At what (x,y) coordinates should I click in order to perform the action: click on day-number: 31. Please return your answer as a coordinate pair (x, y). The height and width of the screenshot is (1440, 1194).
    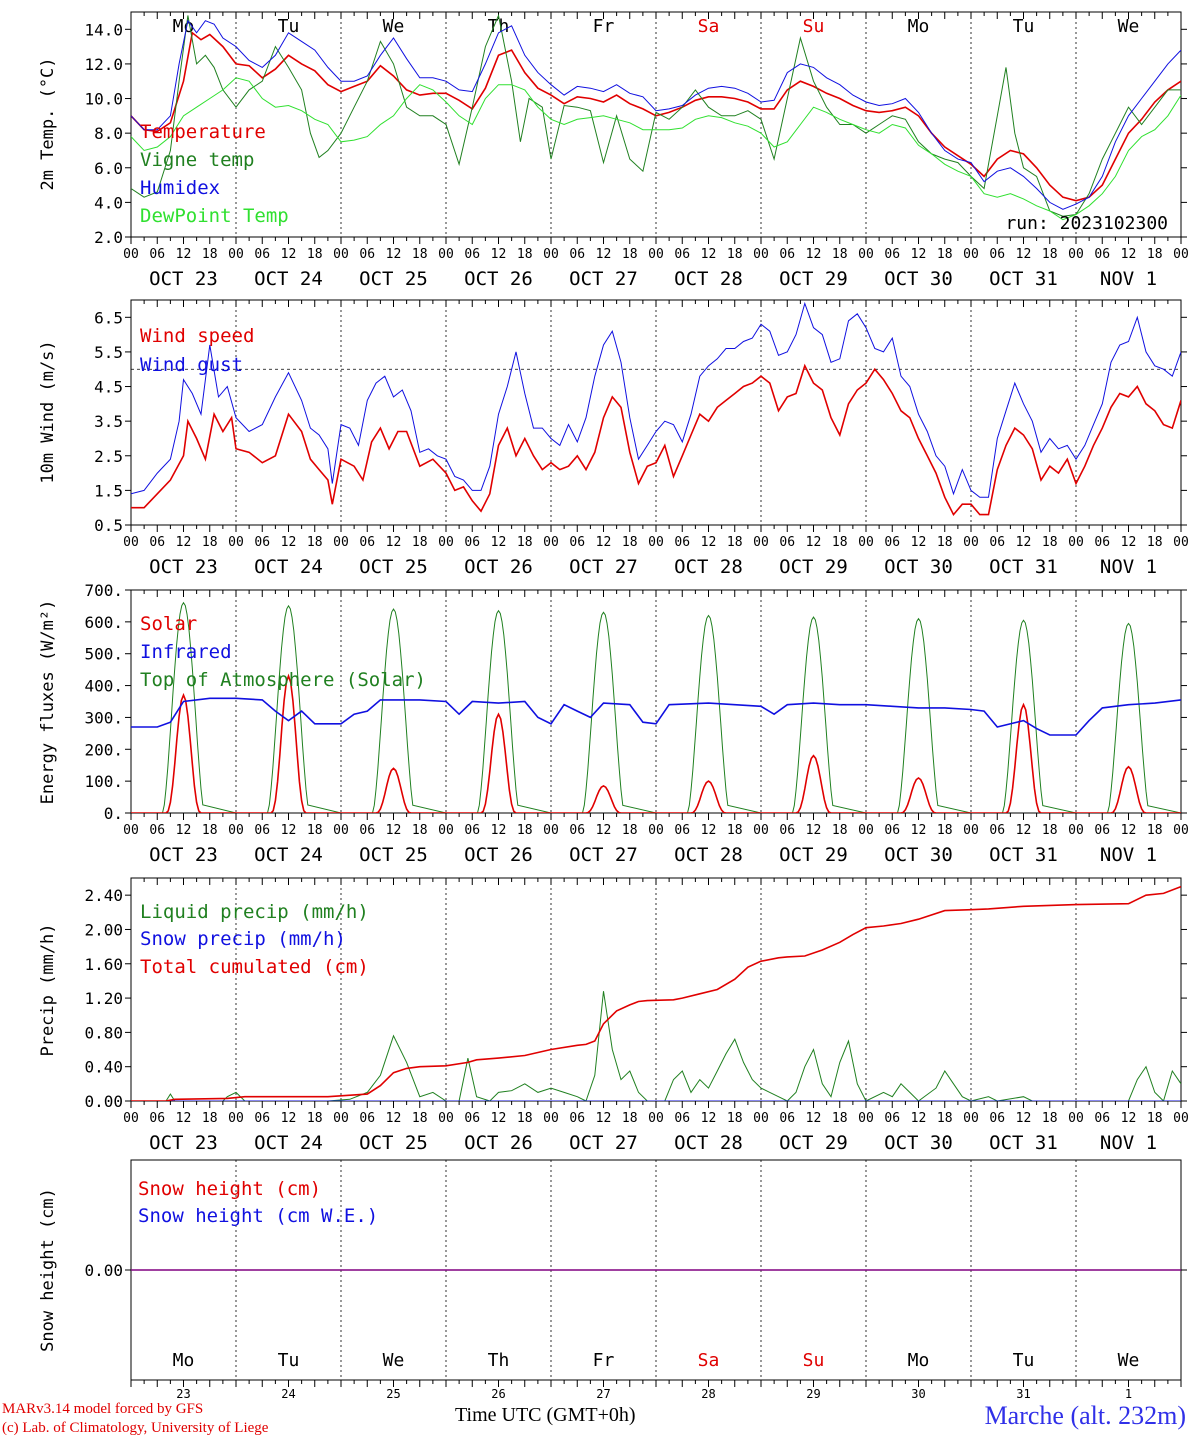
    Looking at the image, I should click on (1023, 1394).